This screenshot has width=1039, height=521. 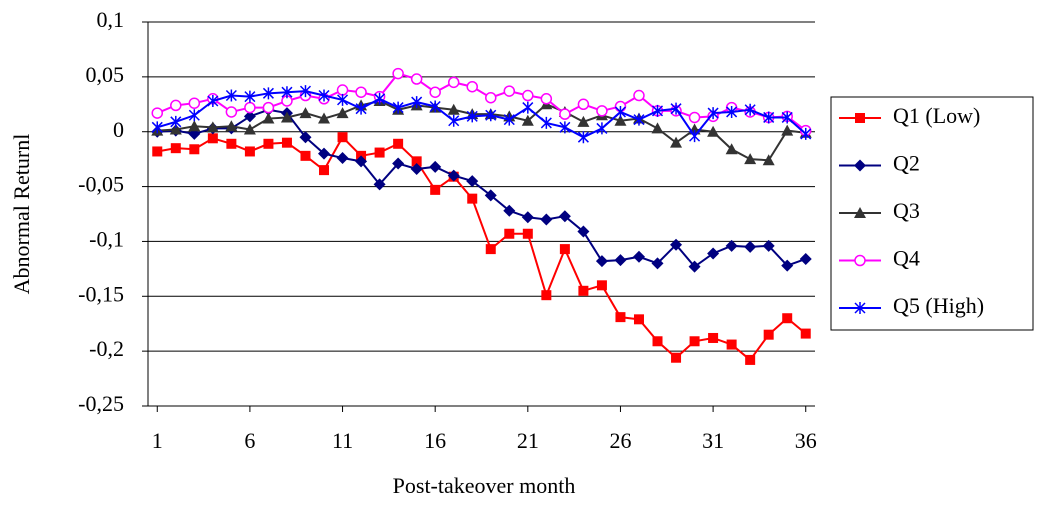 I want to click on x-tick-label: 6, so click(x=249, y=440).